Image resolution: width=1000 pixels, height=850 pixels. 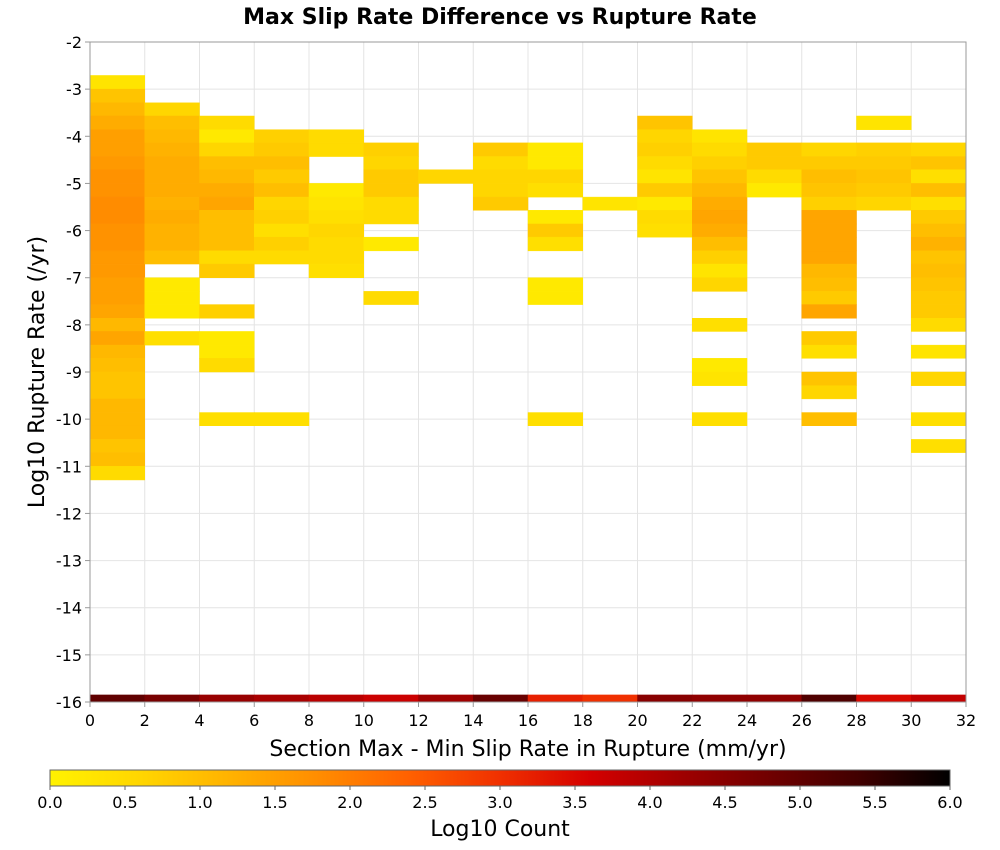 What do you see at coordinates (802, 720) in the screenshot?
I see `x-tick-label: 26` at bounding box center [802, 720].